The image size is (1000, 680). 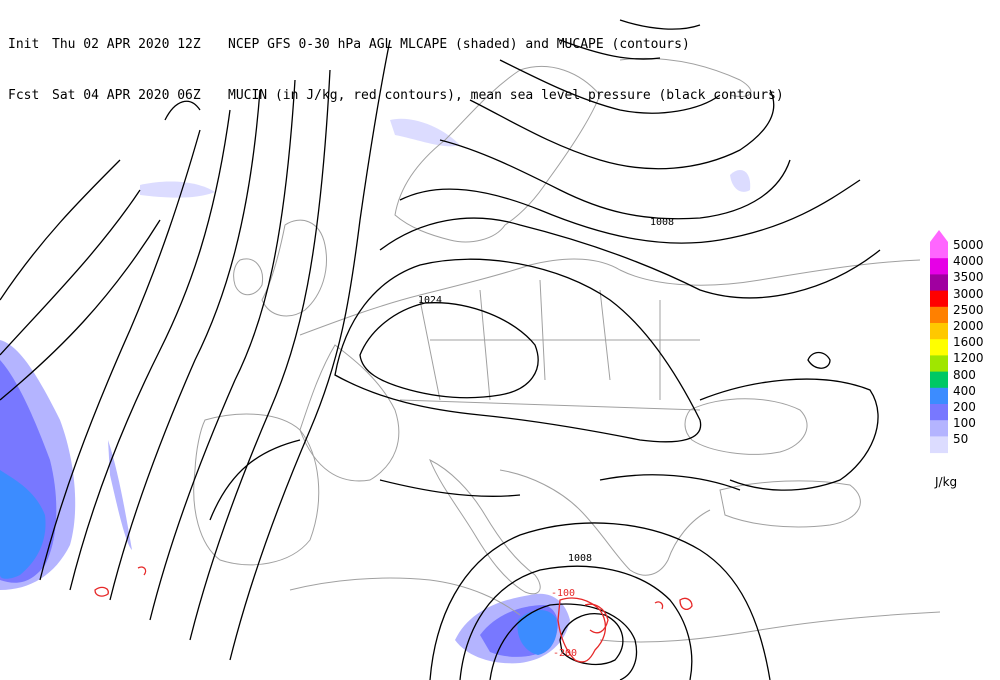 I want to click on pressure-label-north: 1008, so click(x=662, y=222).